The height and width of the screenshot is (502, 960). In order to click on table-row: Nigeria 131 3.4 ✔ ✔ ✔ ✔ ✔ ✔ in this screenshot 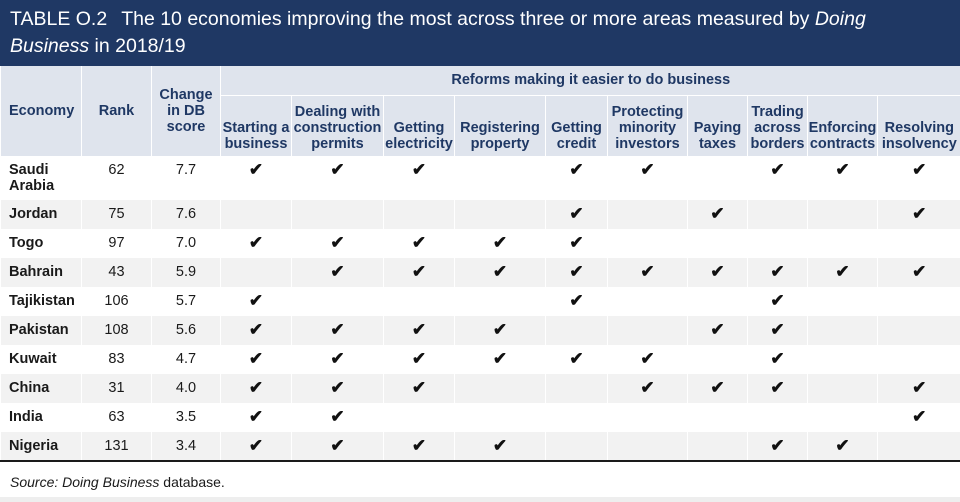, I will do `click(480, 447)`.